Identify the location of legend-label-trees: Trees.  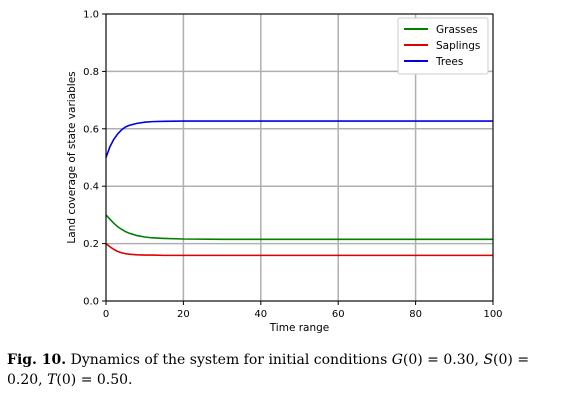
(449, 62).